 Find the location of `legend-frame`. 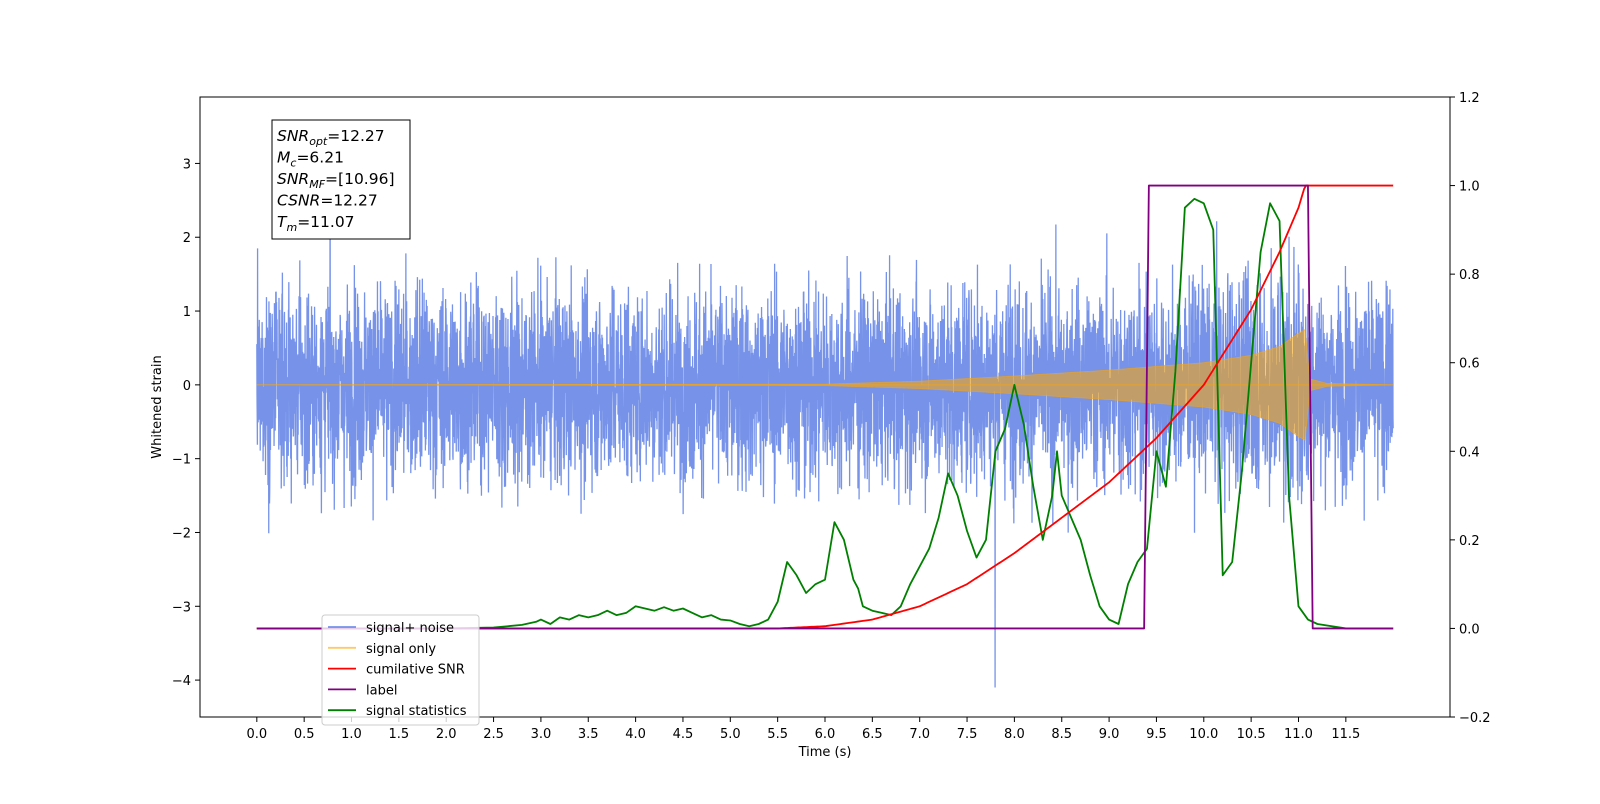

legend-frame is located at coordinates (400, 670).